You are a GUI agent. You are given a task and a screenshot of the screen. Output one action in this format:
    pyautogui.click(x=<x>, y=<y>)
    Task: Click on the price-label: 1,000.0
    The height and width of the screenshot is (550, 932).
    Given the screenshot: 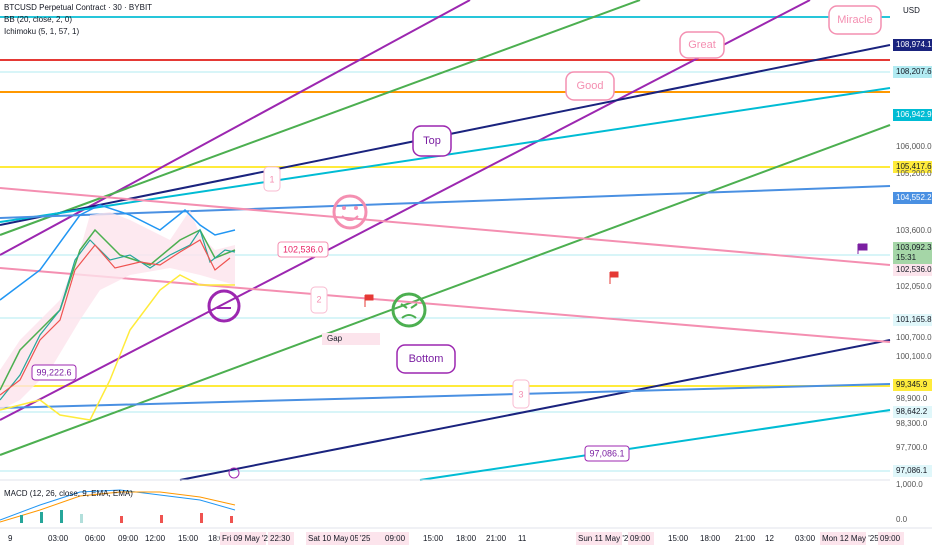 What is the action you would take?
    pyautogui.click(x=909, y=484)
    